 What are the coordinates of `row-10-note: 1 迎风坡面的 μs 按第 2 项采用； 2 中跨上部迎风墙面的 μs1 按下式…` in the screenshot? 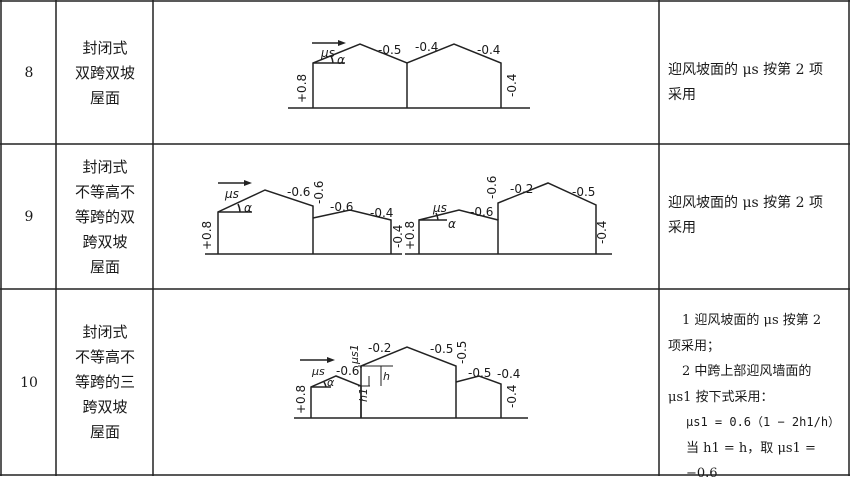 It's located at (757, 397).